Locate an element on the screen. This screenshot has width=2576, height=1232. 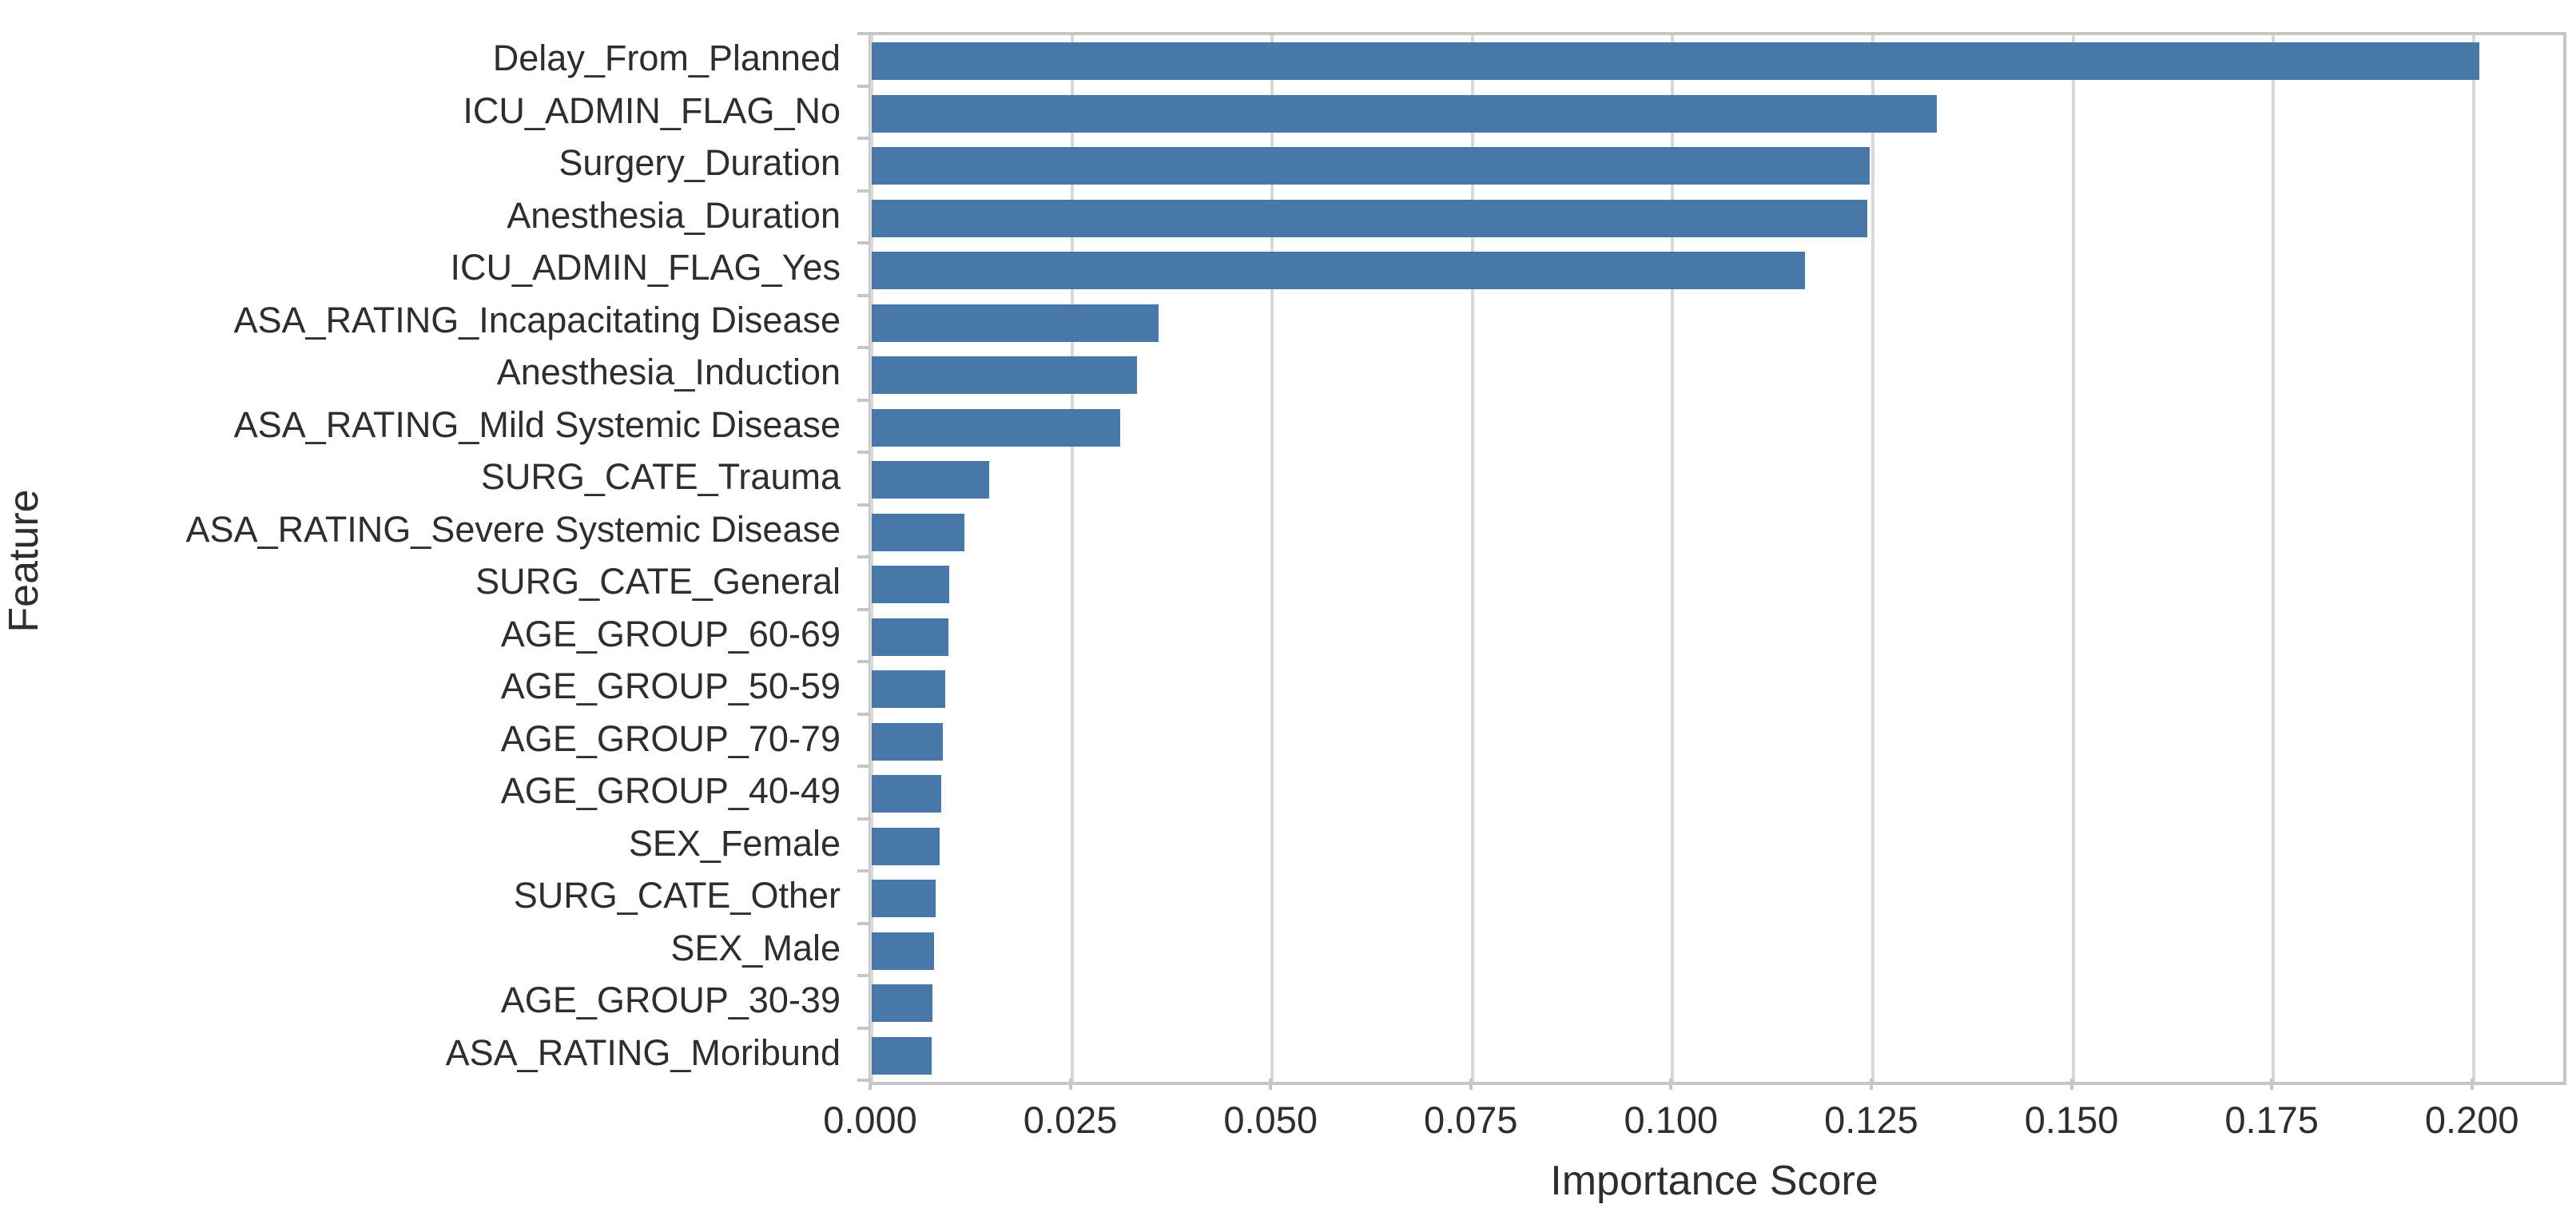
bar-ICU_ADMIN_FLAG_Yes is located at coordinates (1338, 271).